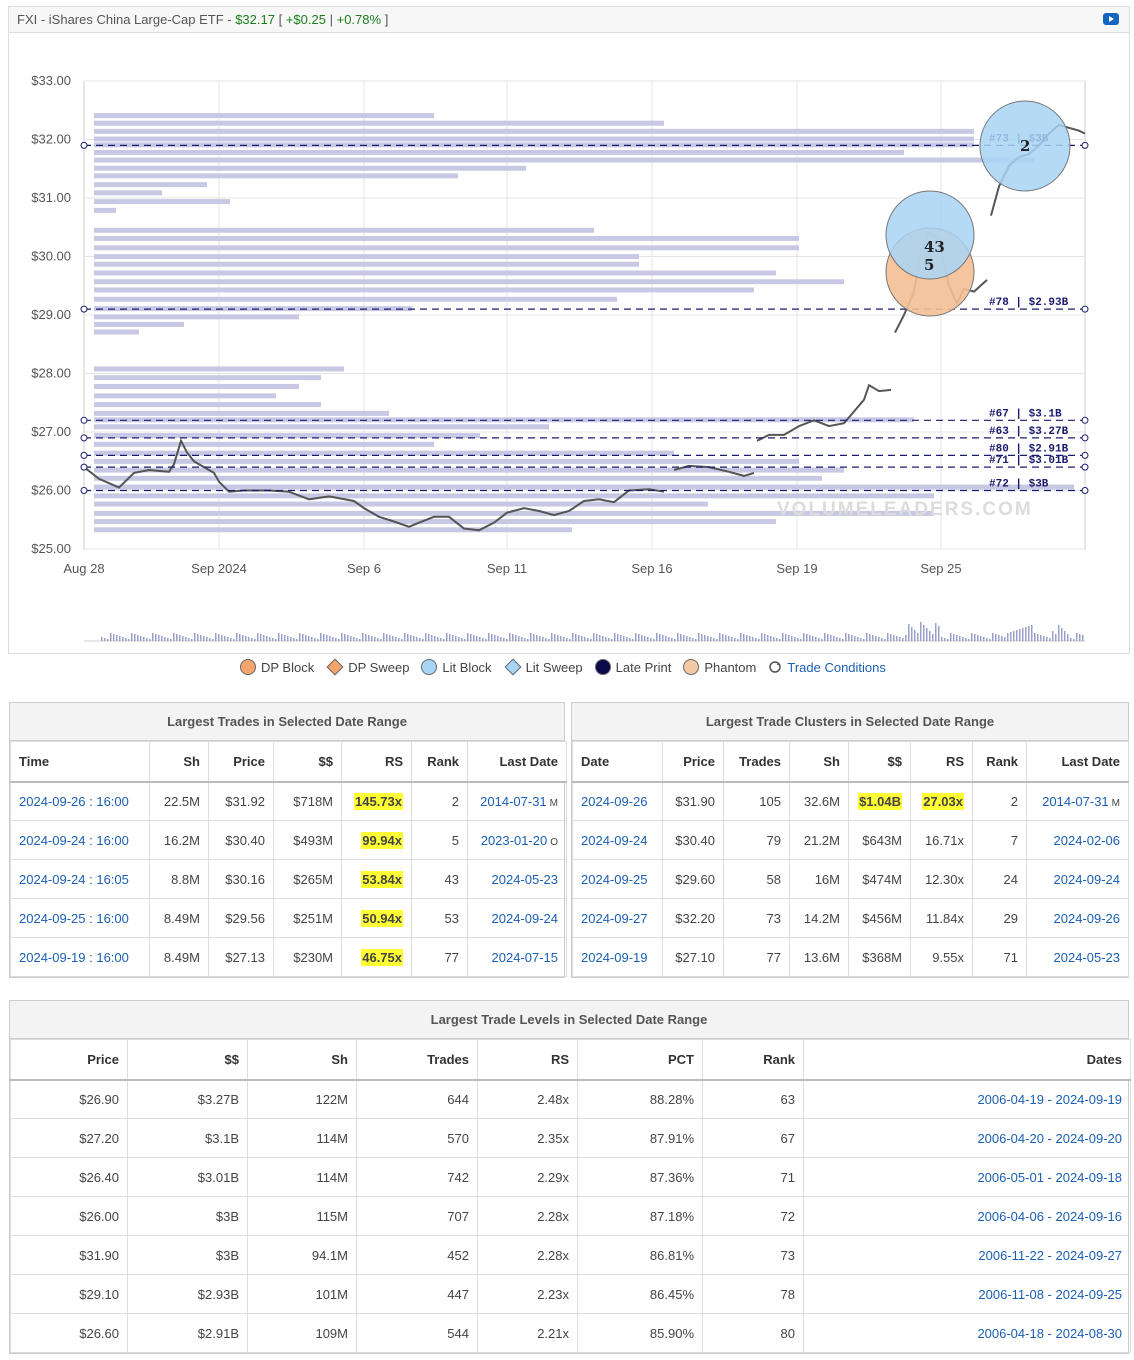 Image resolution: width=1134 pixels, height=1360 pixels. I want to click on level-dates-link-value: 2006-04-18 - 2024-08-30, so click(1049, 1333).